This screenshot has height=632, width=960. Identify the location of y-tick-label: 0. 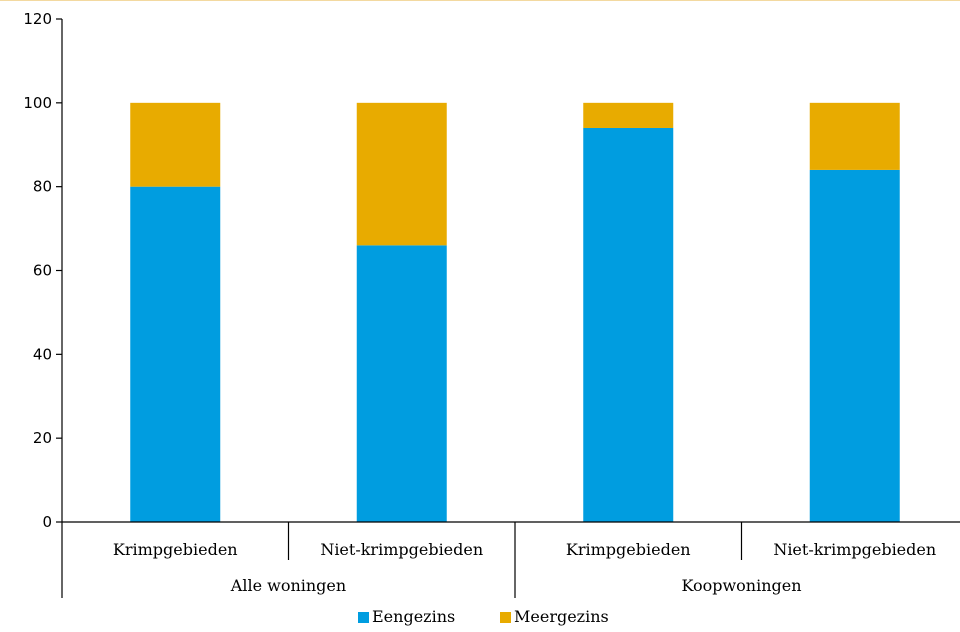
(47, 522).